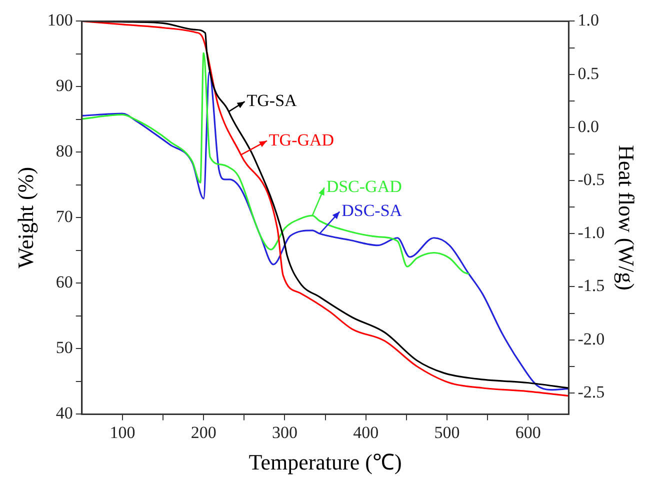 Image resolution: width=654 pixels, height=489 pixels. I want to click on y-tick-label: 70, so click(64, 216).